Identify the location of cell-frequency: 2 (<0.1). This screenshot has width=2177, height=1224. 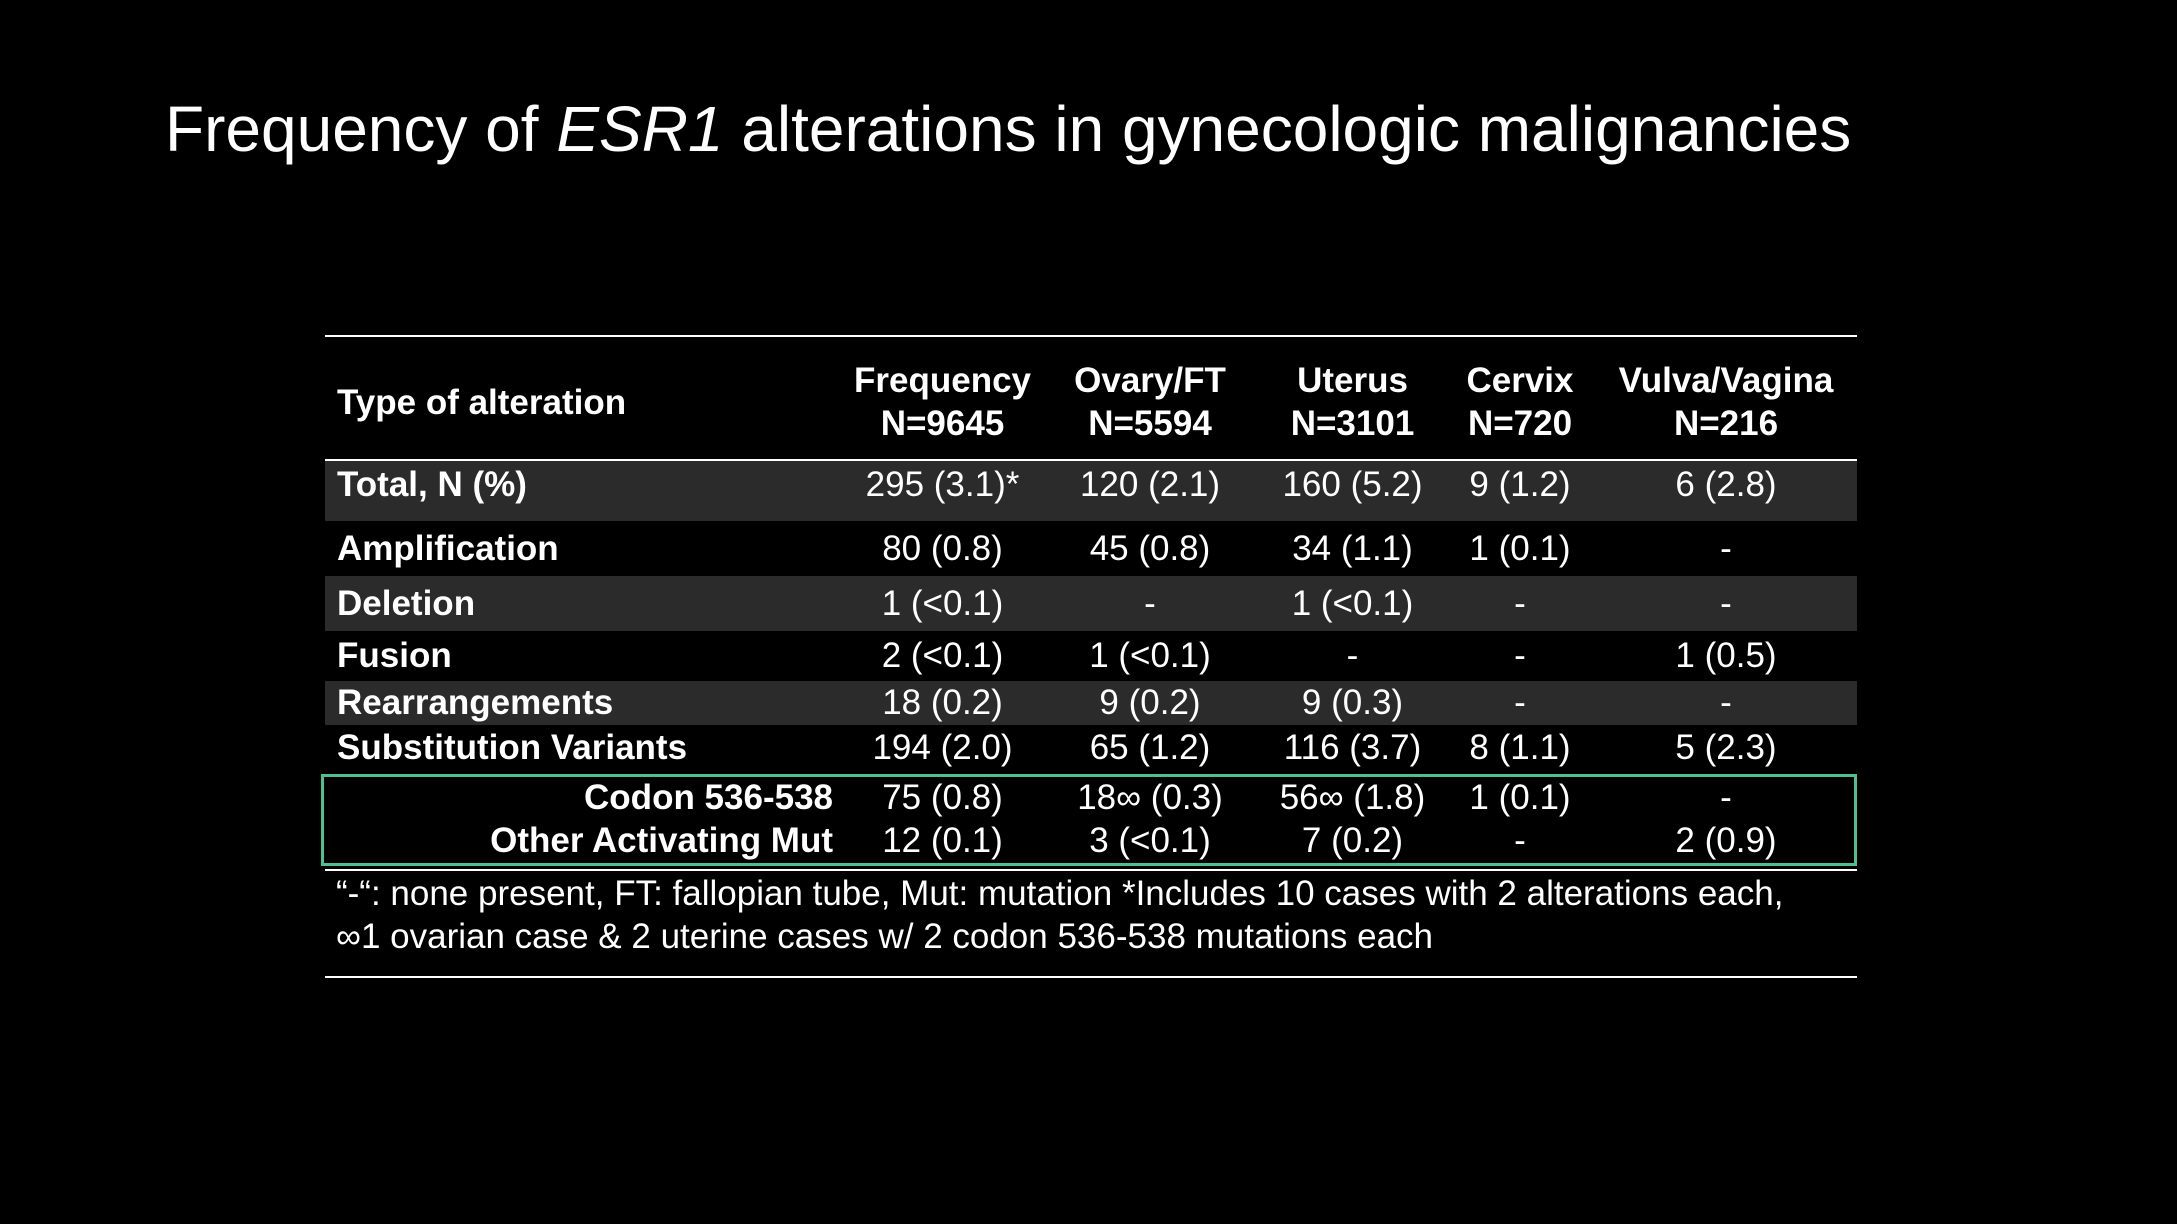
(942, 655).